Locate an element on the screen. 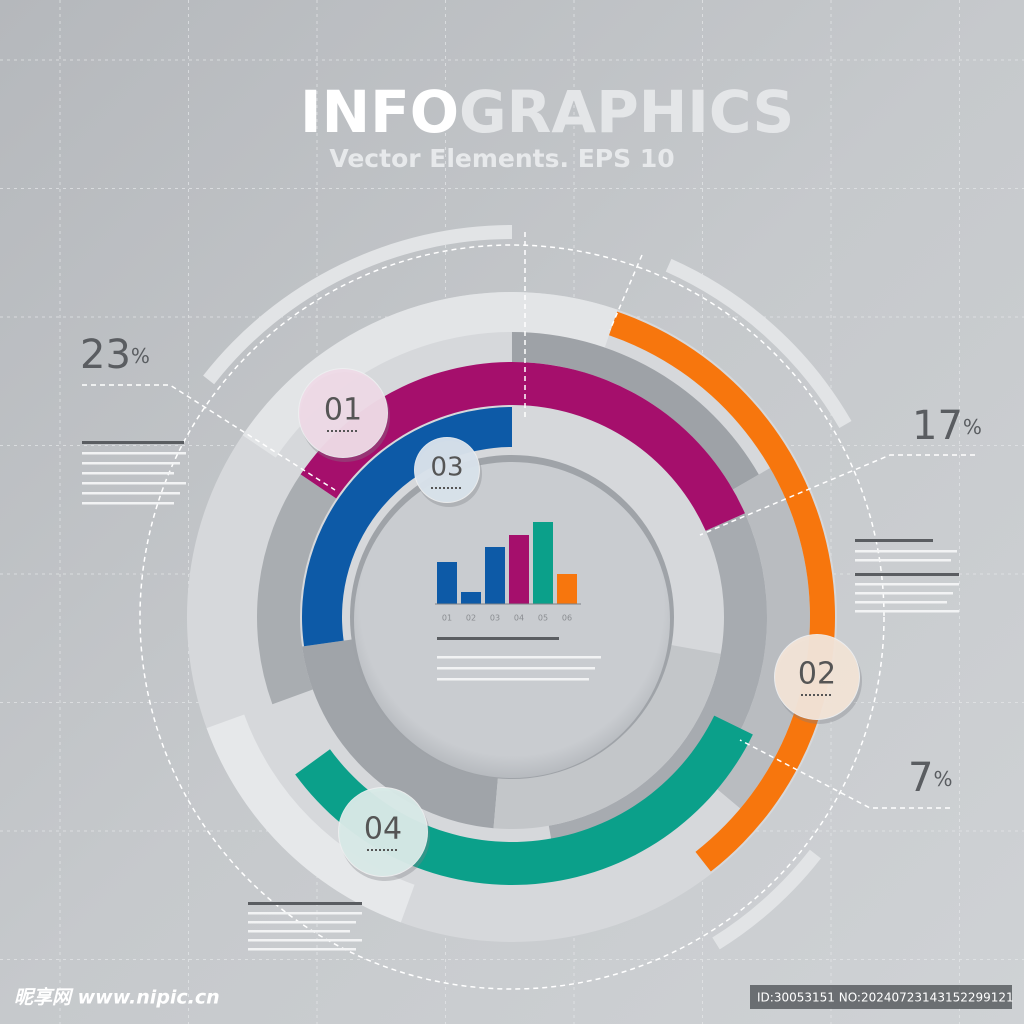 This screenshot has width=1024, height=1024. percent-label: 7% is located at coordinates (930, 778).